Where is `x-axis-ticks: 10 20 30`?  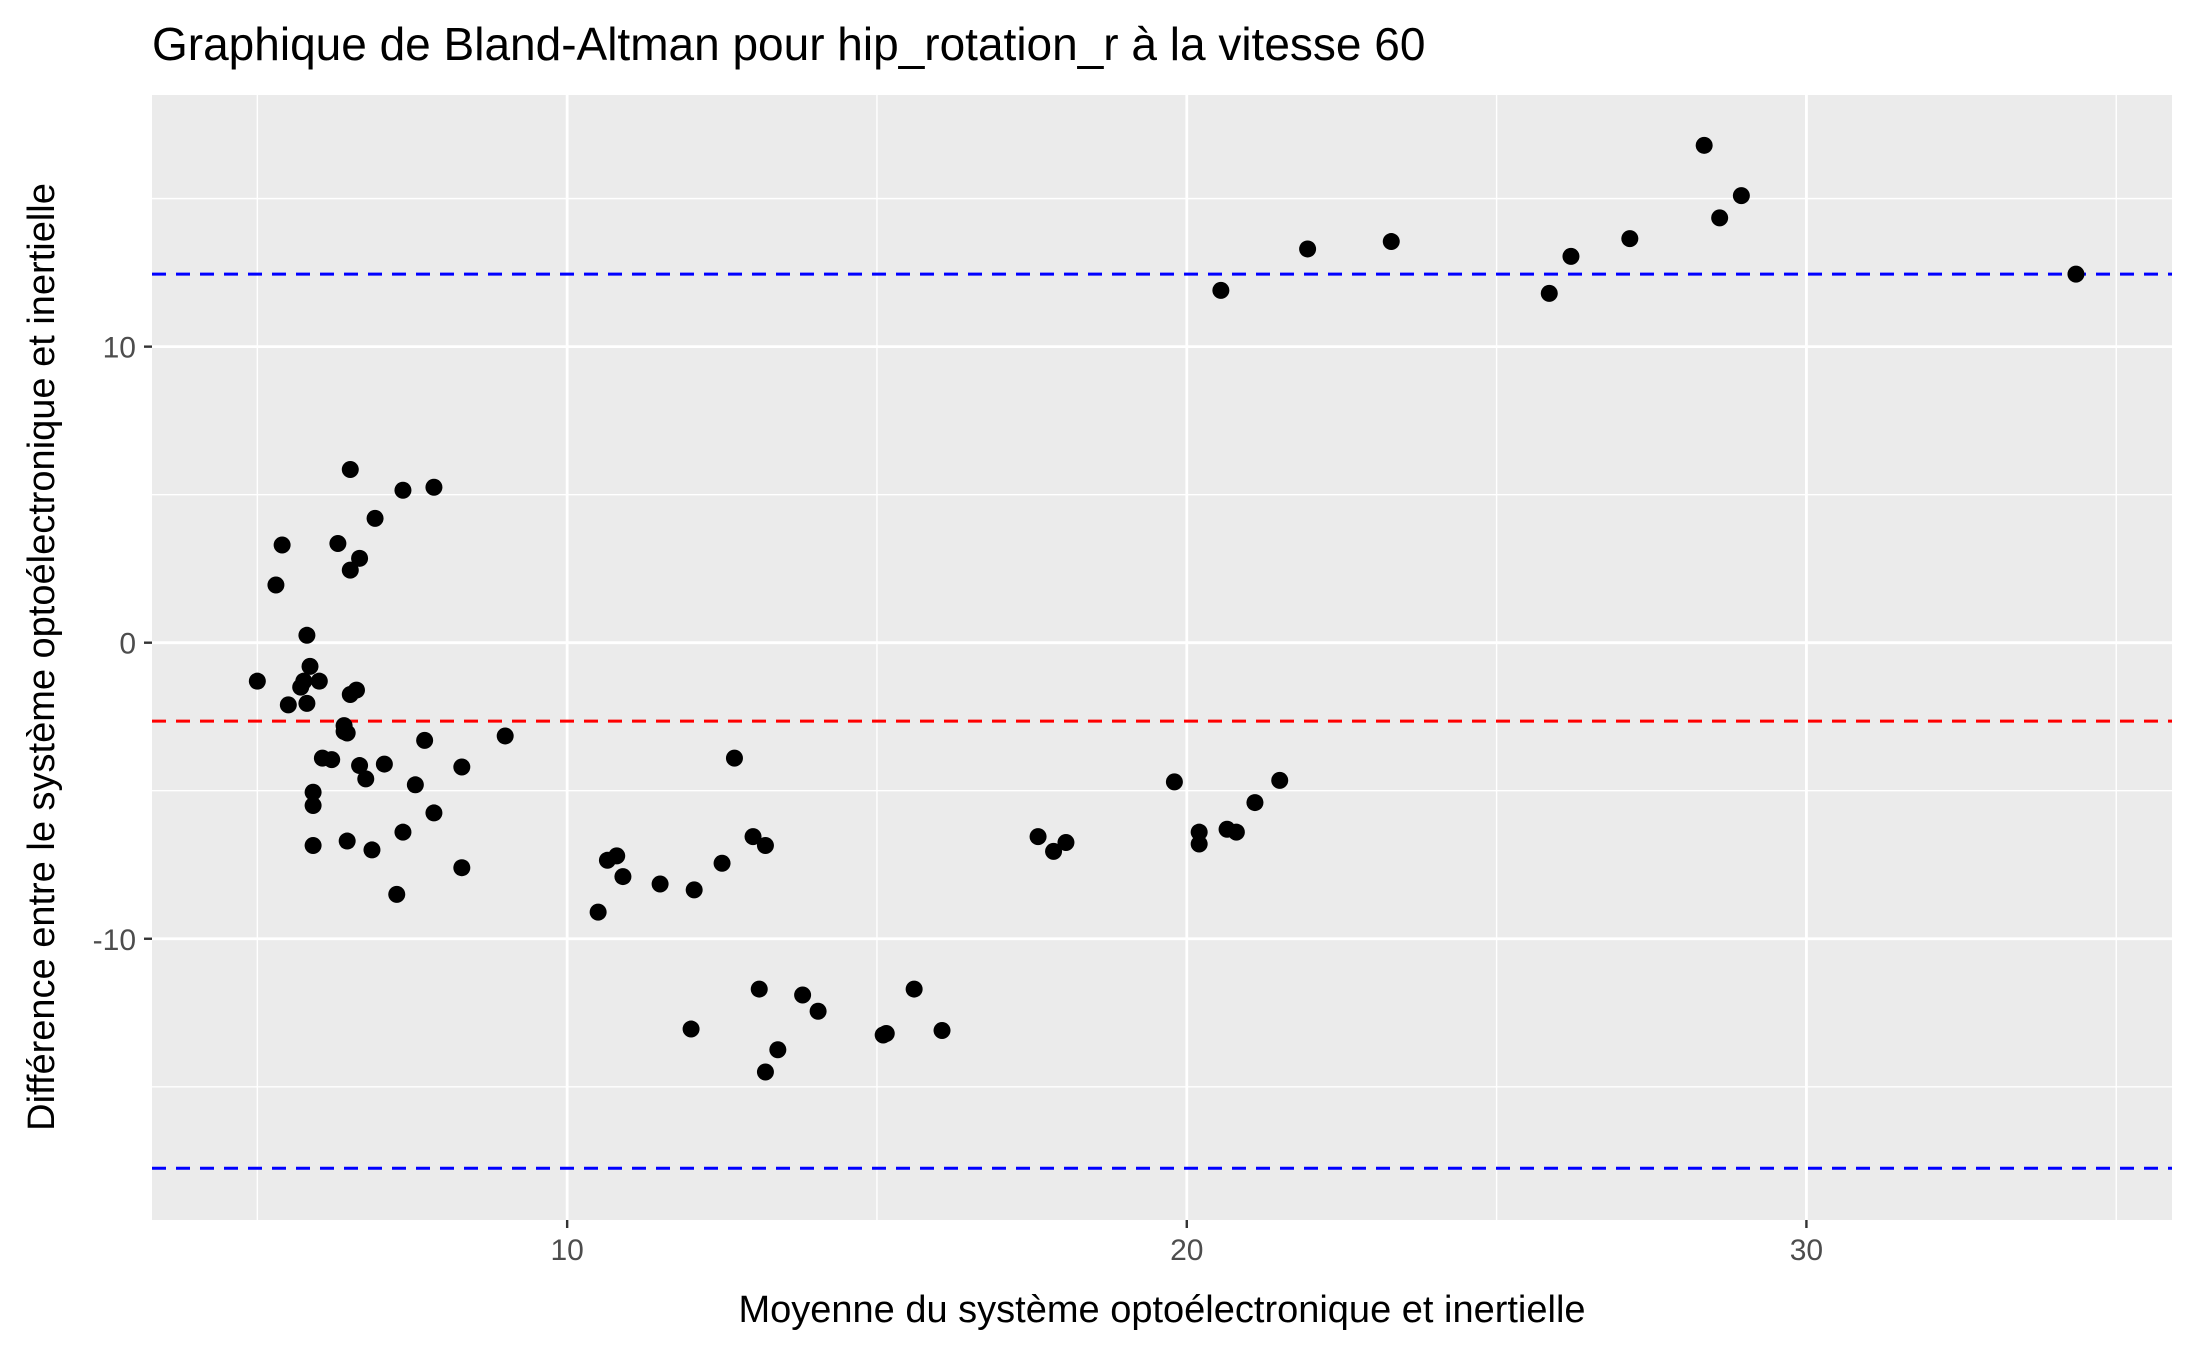 x-axis-ticks: 10 20 30 is located at coordinates (1186, 1243).